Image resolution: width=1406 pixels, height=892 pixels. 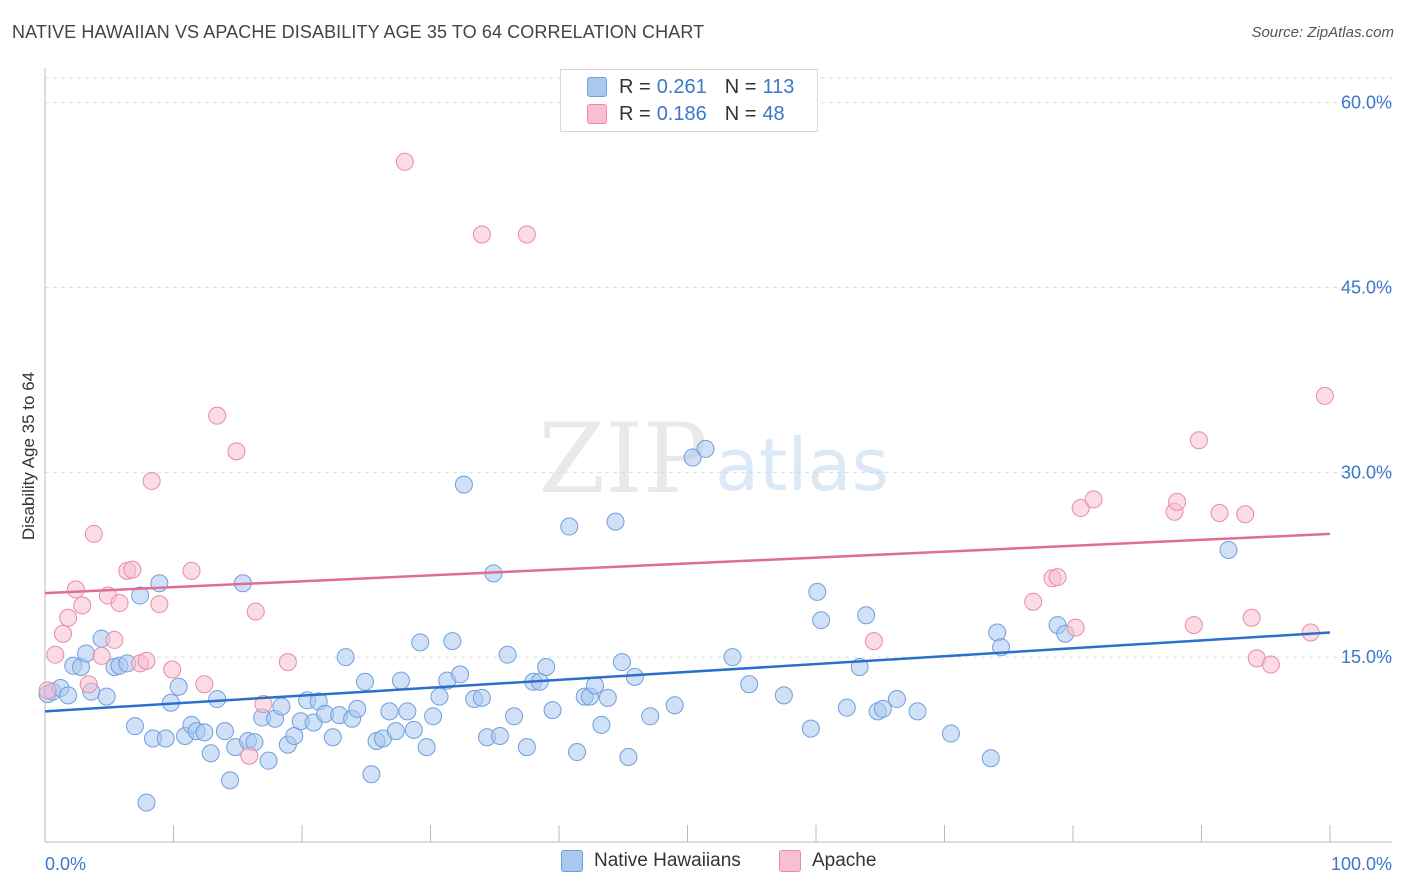 What do you see at coordinates (687, 563) in the screenshot?
I see `trend-line-apache` at bounding box center [687, 563].